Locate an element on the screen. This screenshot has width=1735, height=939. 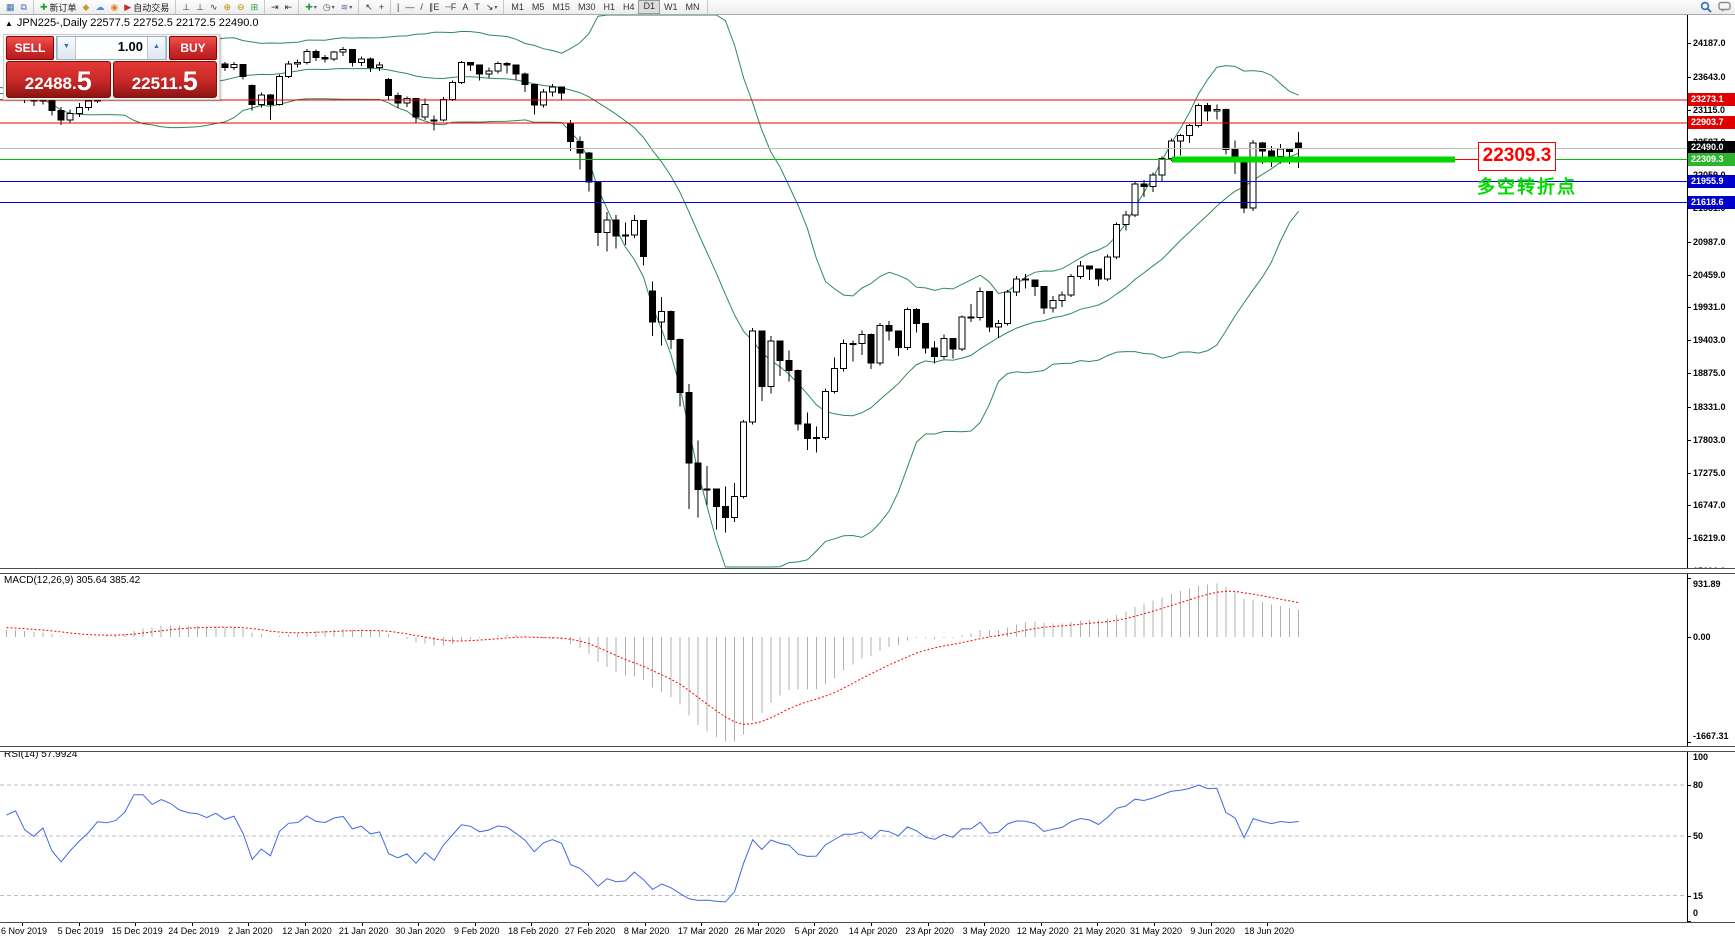
date-label: 8 Mar 2020 is located at coordinates (646, 931).